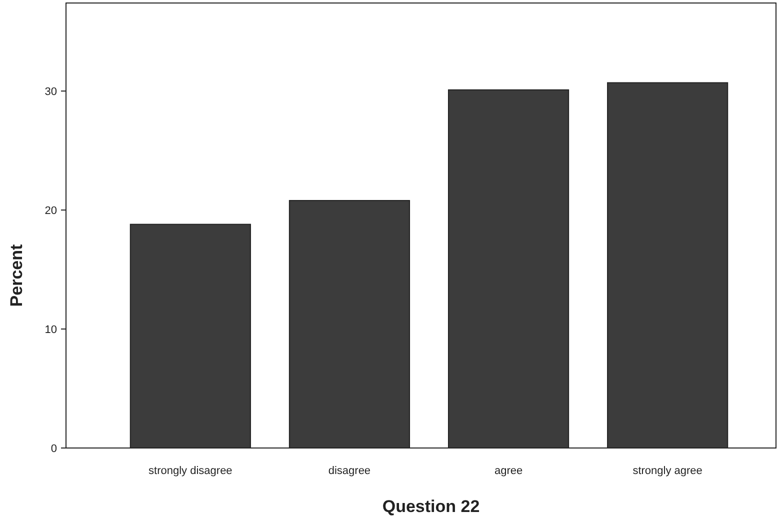  Describe the element at coordinates (667, 471) in the screenshot. I see `x-tick-label: strongly agree` at that location.